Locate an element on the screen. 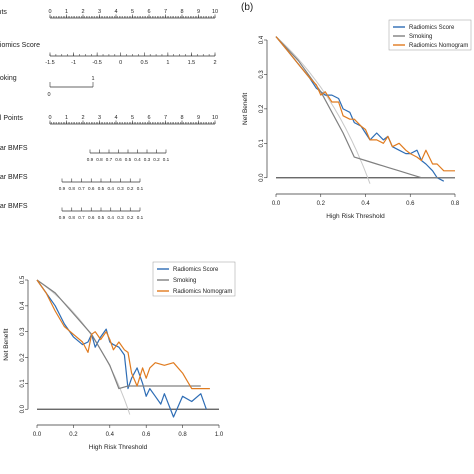 Image resolution: width=474 pixels, height=474 pixels. x-tick-label: 1.0 is located at coordinates (219, 435).